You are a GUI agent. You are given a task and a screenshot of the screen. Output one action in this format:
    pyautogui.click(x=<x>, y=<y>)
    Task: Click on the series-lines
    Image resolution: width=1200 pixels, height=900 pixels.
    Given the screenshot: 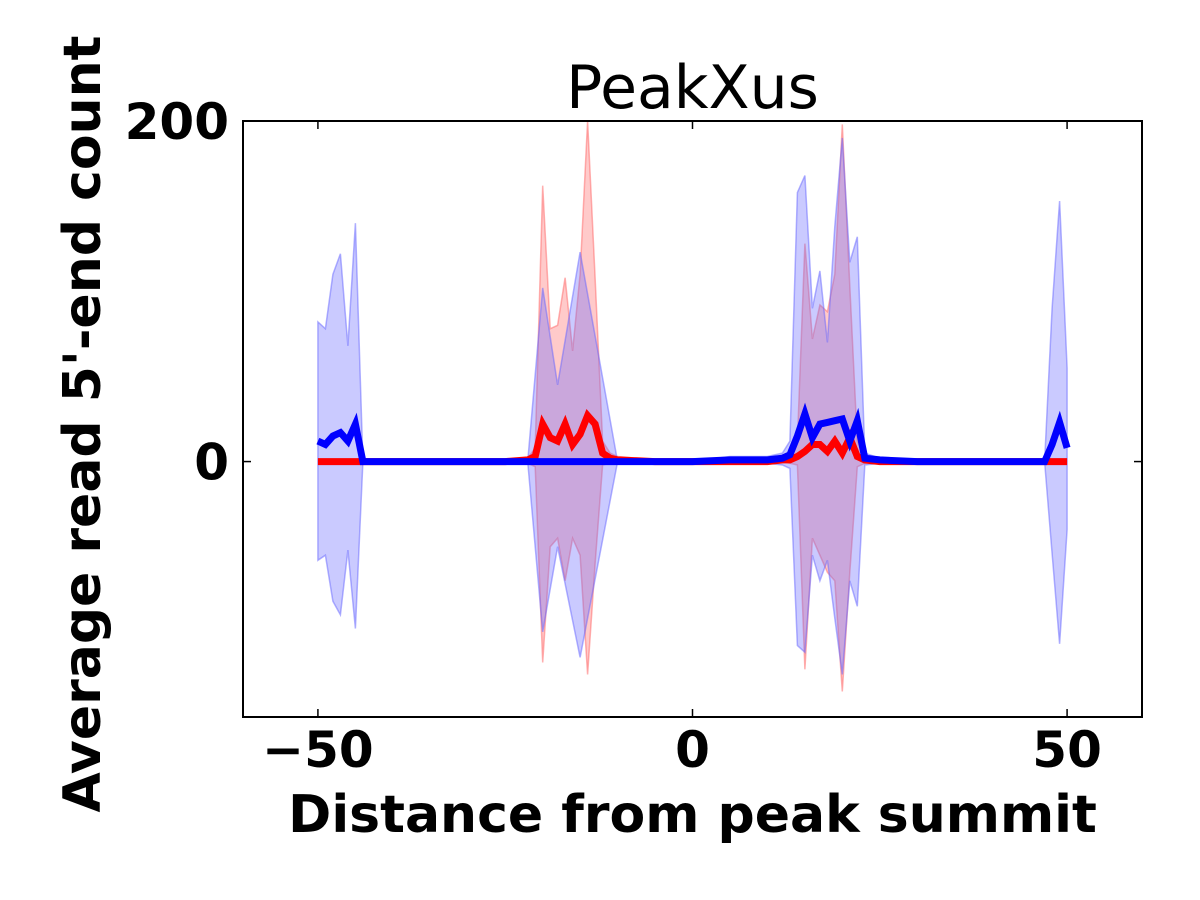 What is the action you would take?
    pyautogui.click(x=693, y=434)
    